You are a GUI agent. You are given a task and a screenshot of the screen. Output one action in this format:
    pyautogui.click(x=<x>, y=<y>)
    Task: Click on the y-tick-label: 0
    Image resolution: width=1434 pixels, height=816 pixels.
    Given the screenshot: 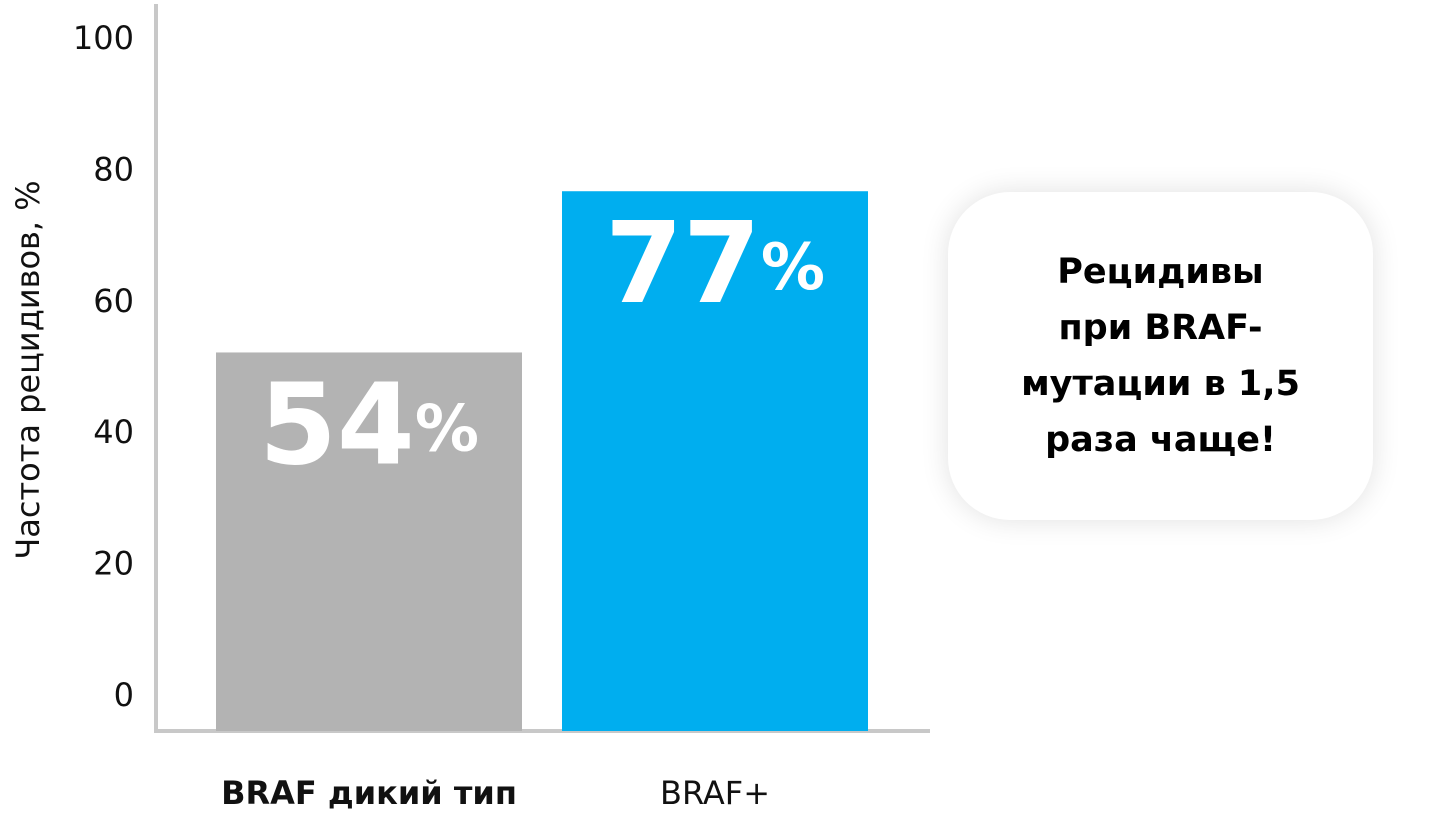 What is the action you would take?
    pyautogui.click(x=124, y=695)
    